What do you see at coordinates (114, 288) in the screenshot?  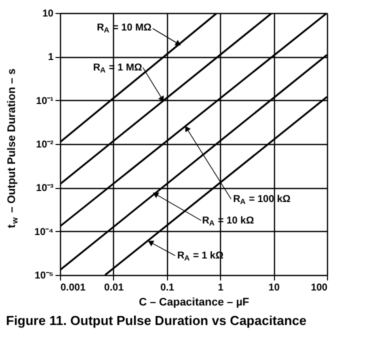 I see `x-tick-label: 0.01` at bounding box center [114, 288].